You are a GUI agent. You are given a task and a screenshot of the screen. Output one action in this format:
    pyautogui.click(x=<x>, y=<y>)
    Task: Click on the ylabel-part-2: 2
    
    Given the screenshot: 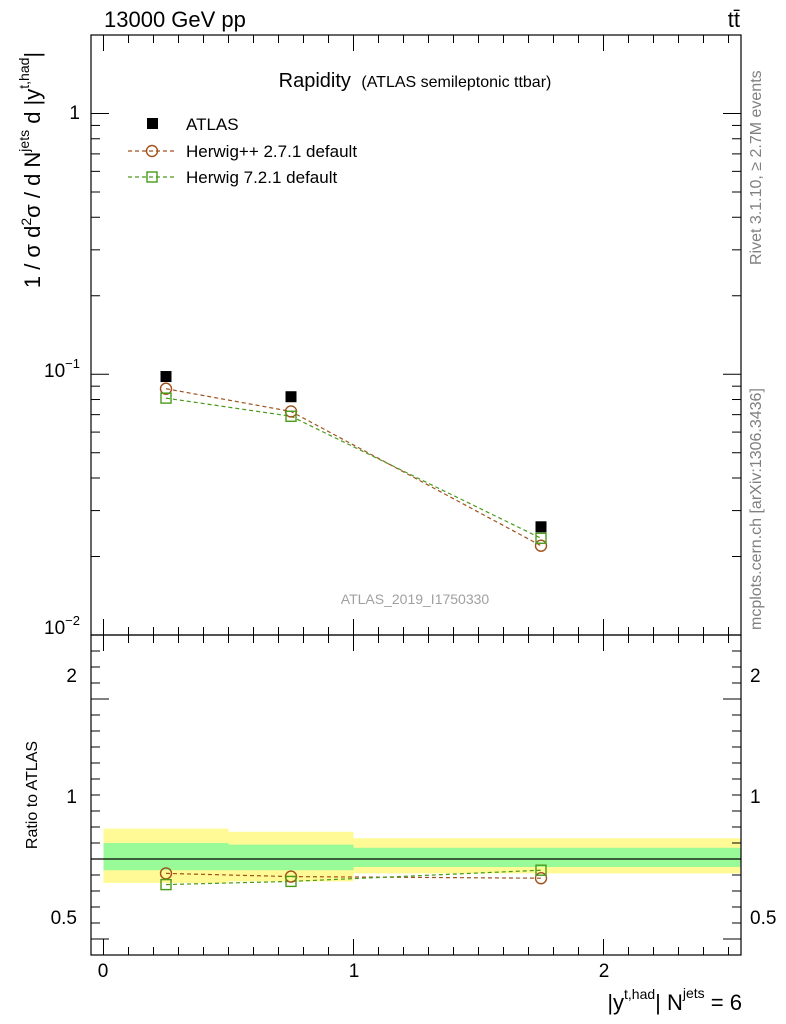 What is the action you would take?
    pyautogui.click(x=26, y=222)
    